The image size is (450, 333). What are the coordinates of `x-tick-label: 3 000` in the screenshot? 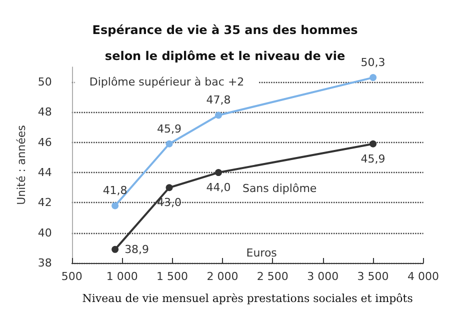 It's located at (323, 276).